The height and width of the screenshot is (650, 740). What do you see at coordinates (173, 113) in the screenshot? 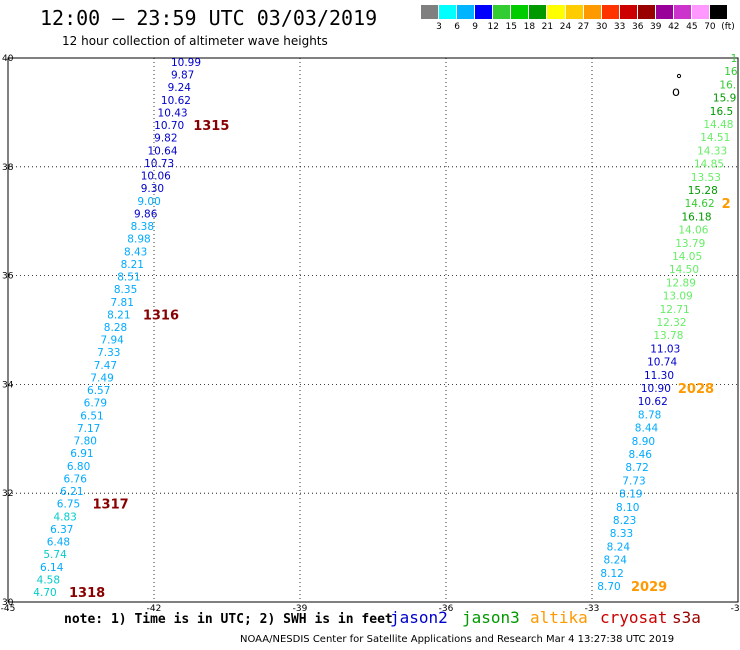
I see `swh-value: 10.43` at bounding box center [173, 113].